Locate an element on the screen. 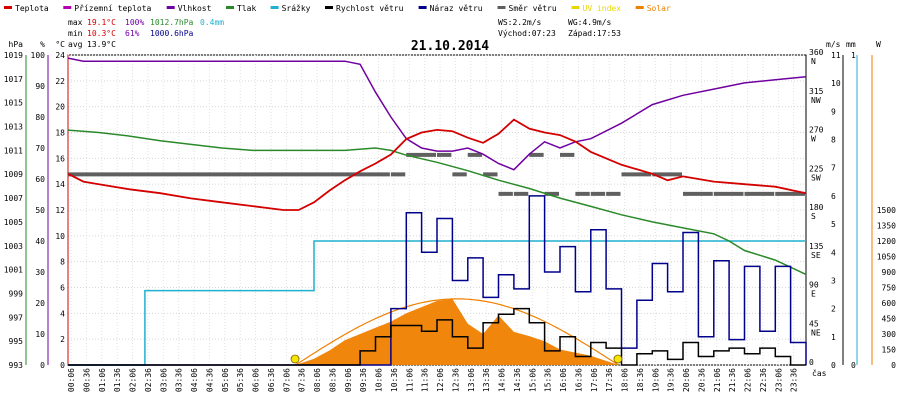 The image size is (900, 400). hpa-tick-label: 1005 is located at coordinates (13, 222).